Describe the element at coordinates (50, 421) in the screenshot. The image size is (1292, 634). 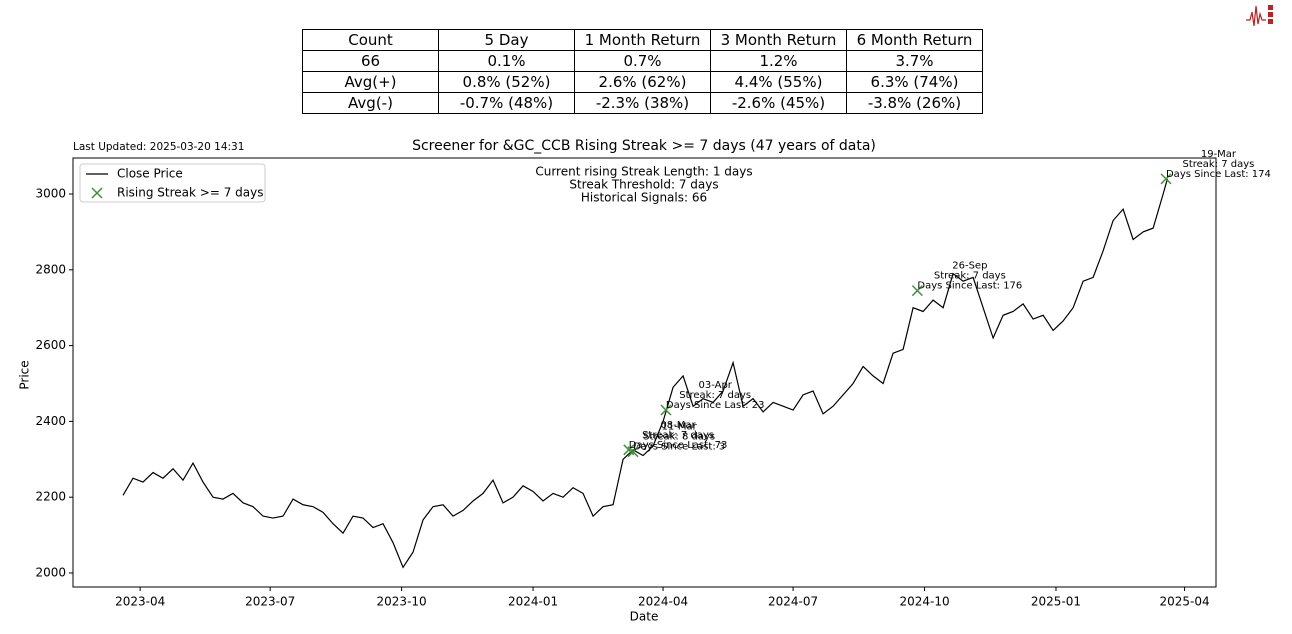
I see `y-tick-label: 2400` at that location.